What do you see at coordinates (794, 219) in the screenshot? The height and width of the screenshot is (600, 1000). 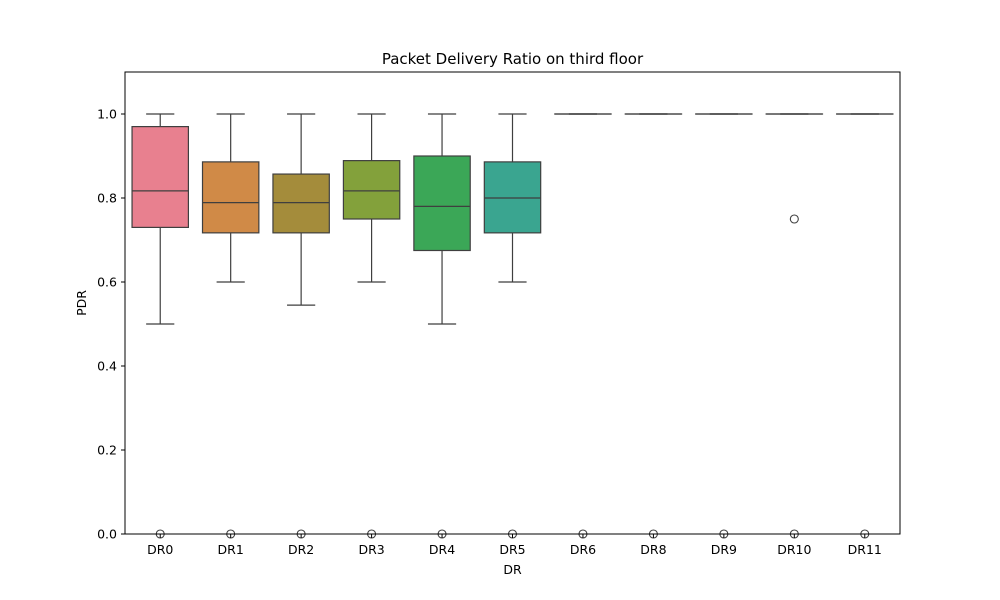 I see `outlier-point` at bounding box center [794, 219].